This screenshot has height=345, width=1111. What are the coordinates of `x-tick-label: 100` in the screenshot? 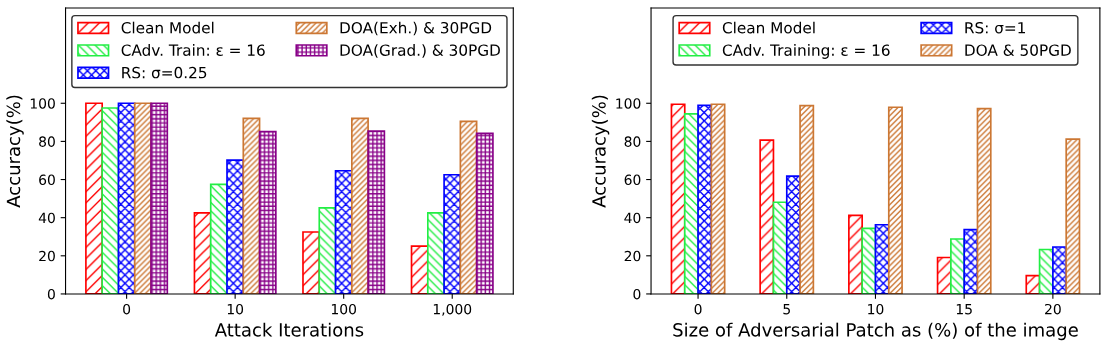 It's located at (344, 309).